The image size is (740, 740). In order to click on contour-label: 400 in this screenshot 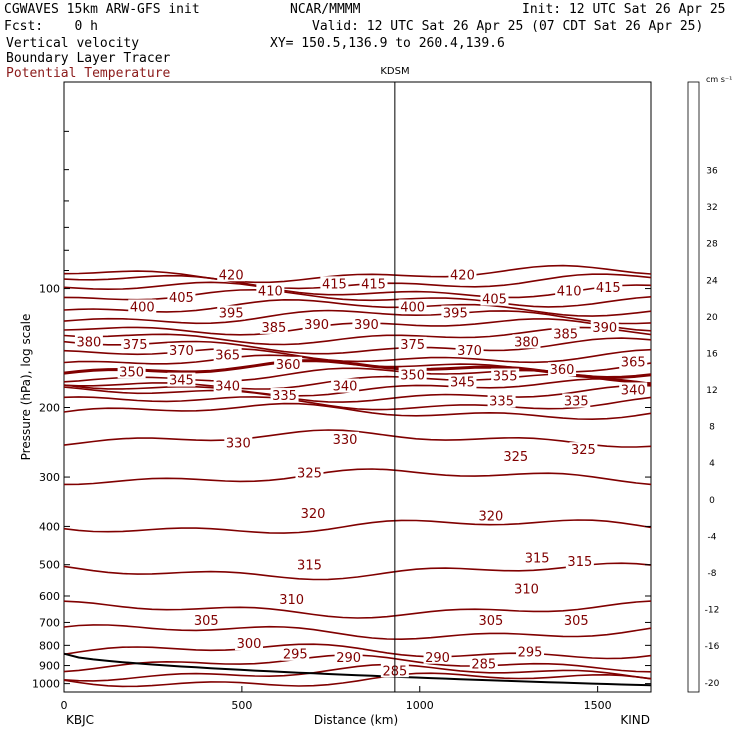, I will do `click(412, 307)`.